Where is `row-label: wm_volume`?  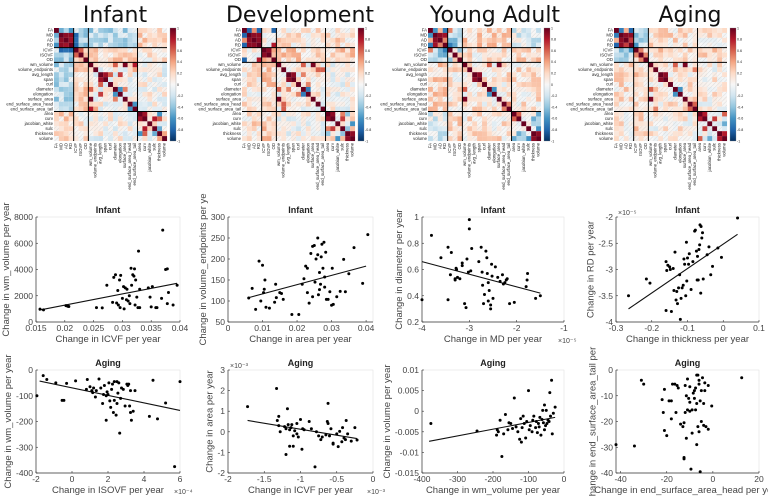
row-label: wm_volume is located at coordinates (602, 64).